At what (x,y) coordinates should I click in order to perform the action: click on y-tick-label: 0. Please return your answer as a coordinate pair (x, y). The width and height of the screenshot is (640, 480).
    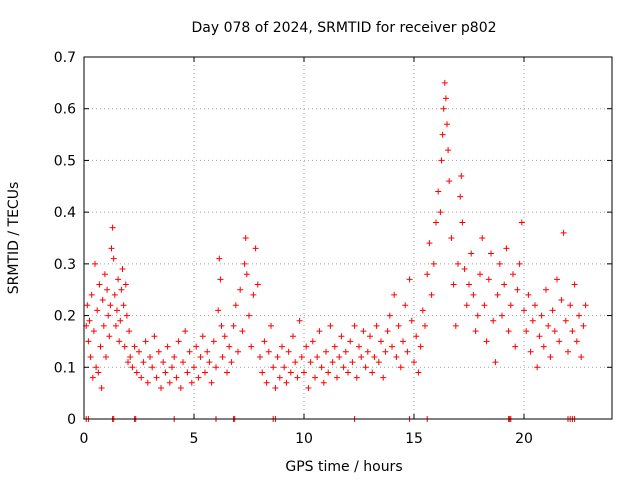
    Looking at the image, I should click on (71, 420).